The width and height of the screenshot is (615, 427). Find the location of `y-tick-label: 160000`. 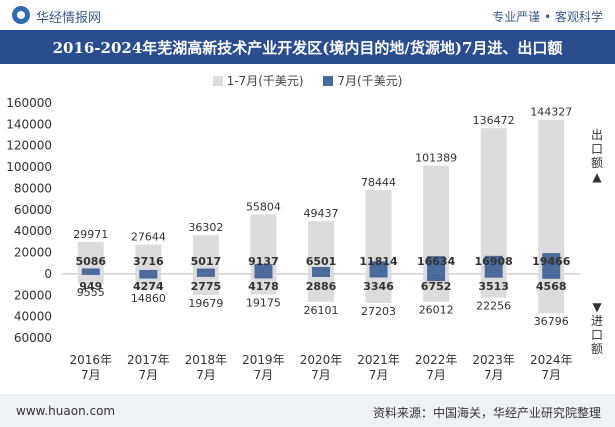

y-tick-label: 160000 is located at coordinates (29, 103).